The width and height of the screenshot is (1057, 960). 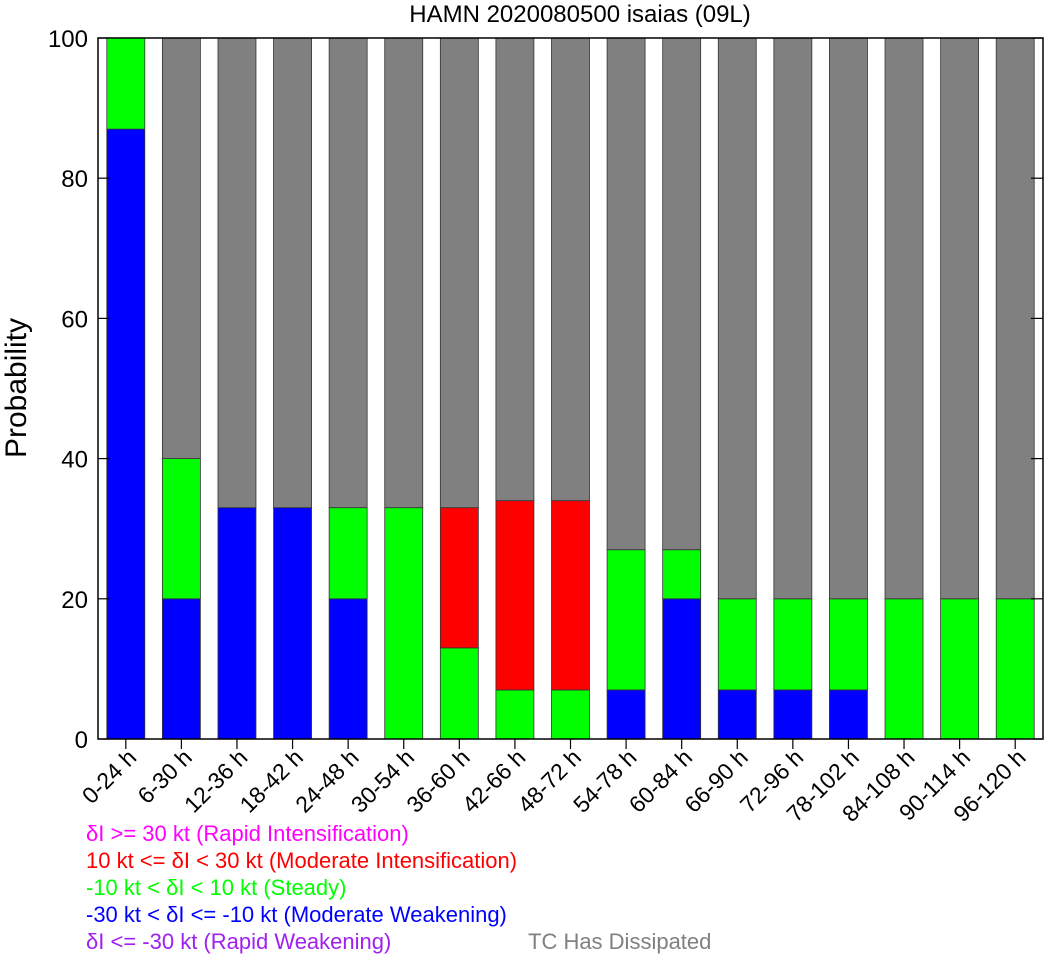 What do you see at coordinates (580, 14) in the screenshot?
I see `chart-title: HAMN 2020080500 isaias (09L)` at bounding box center [580, 14].